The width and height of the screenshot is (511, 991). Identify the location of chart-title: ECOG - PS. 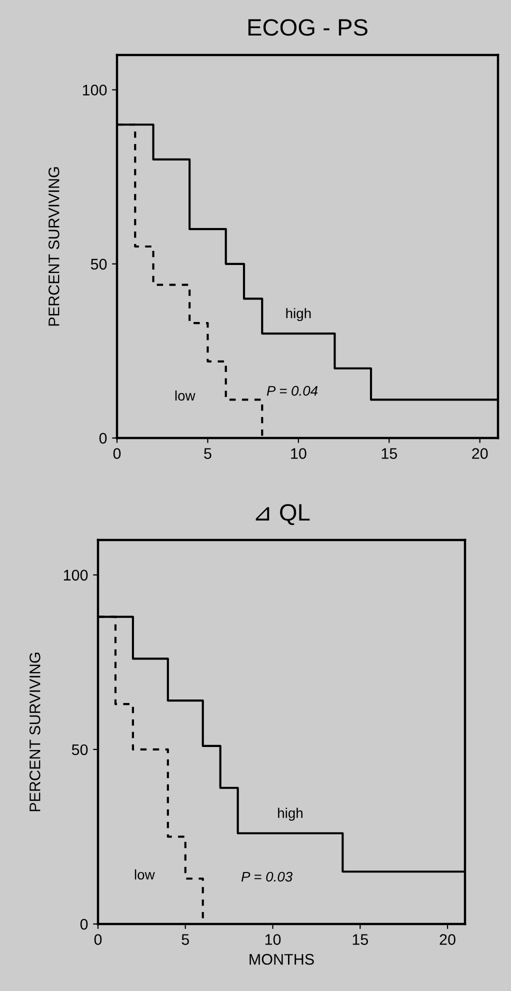
(308, 27).